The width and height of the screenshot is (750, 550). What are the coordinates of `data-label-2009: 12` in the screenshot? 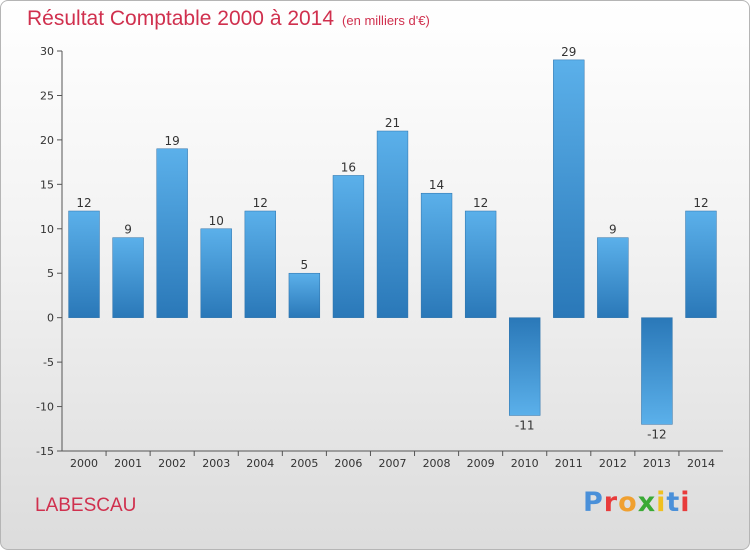 It's located at (480, 203).